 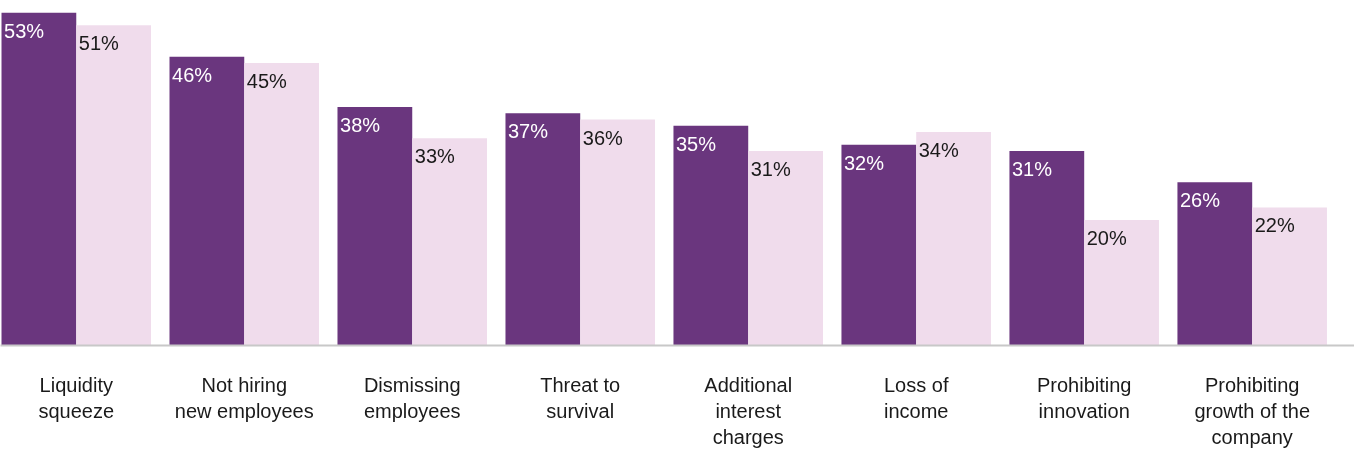 I want to click on data-label: 46%, so click(x=192, y=74).